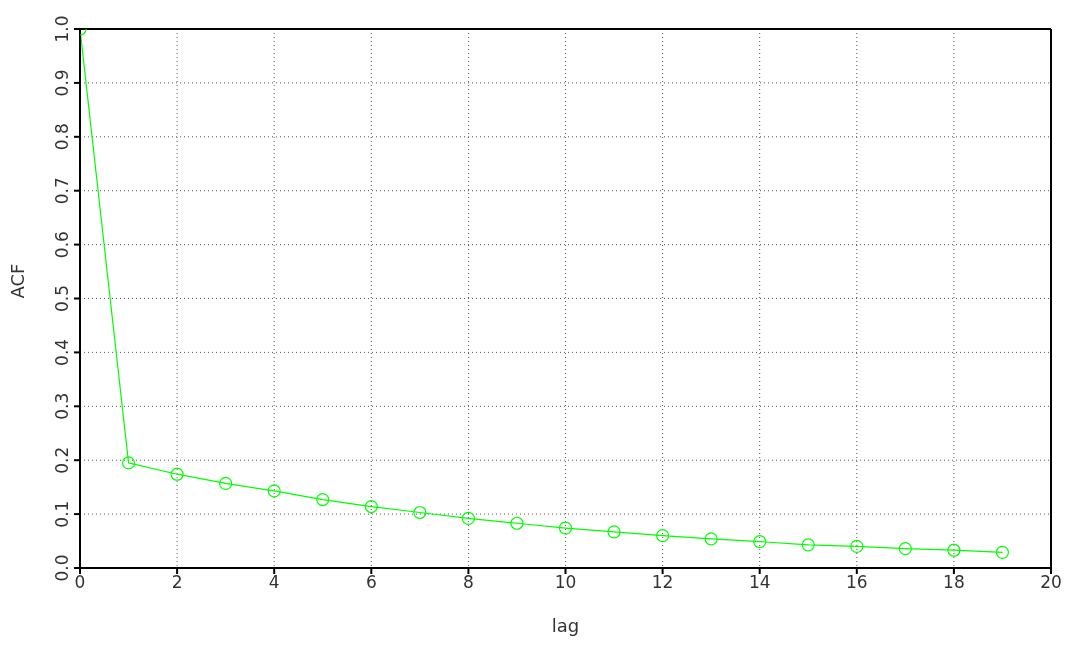 The width and height of the screenshot is (1082, 657). I want to click on y-tick-label: 1.0, so click(62, 29).